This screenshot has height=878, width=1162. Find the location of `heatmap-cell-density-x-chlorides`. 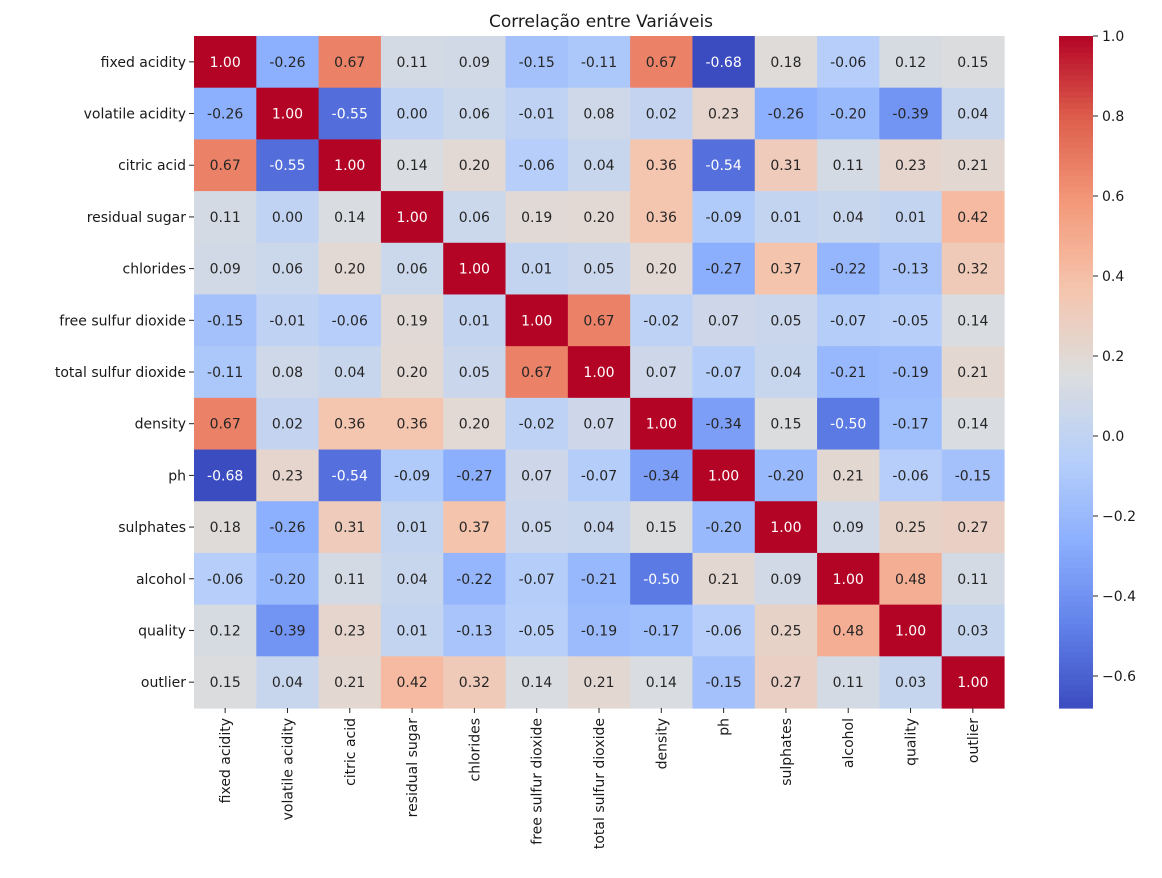

heatmap-cell-density-x-chlorides is located at coordinates (475, 424).